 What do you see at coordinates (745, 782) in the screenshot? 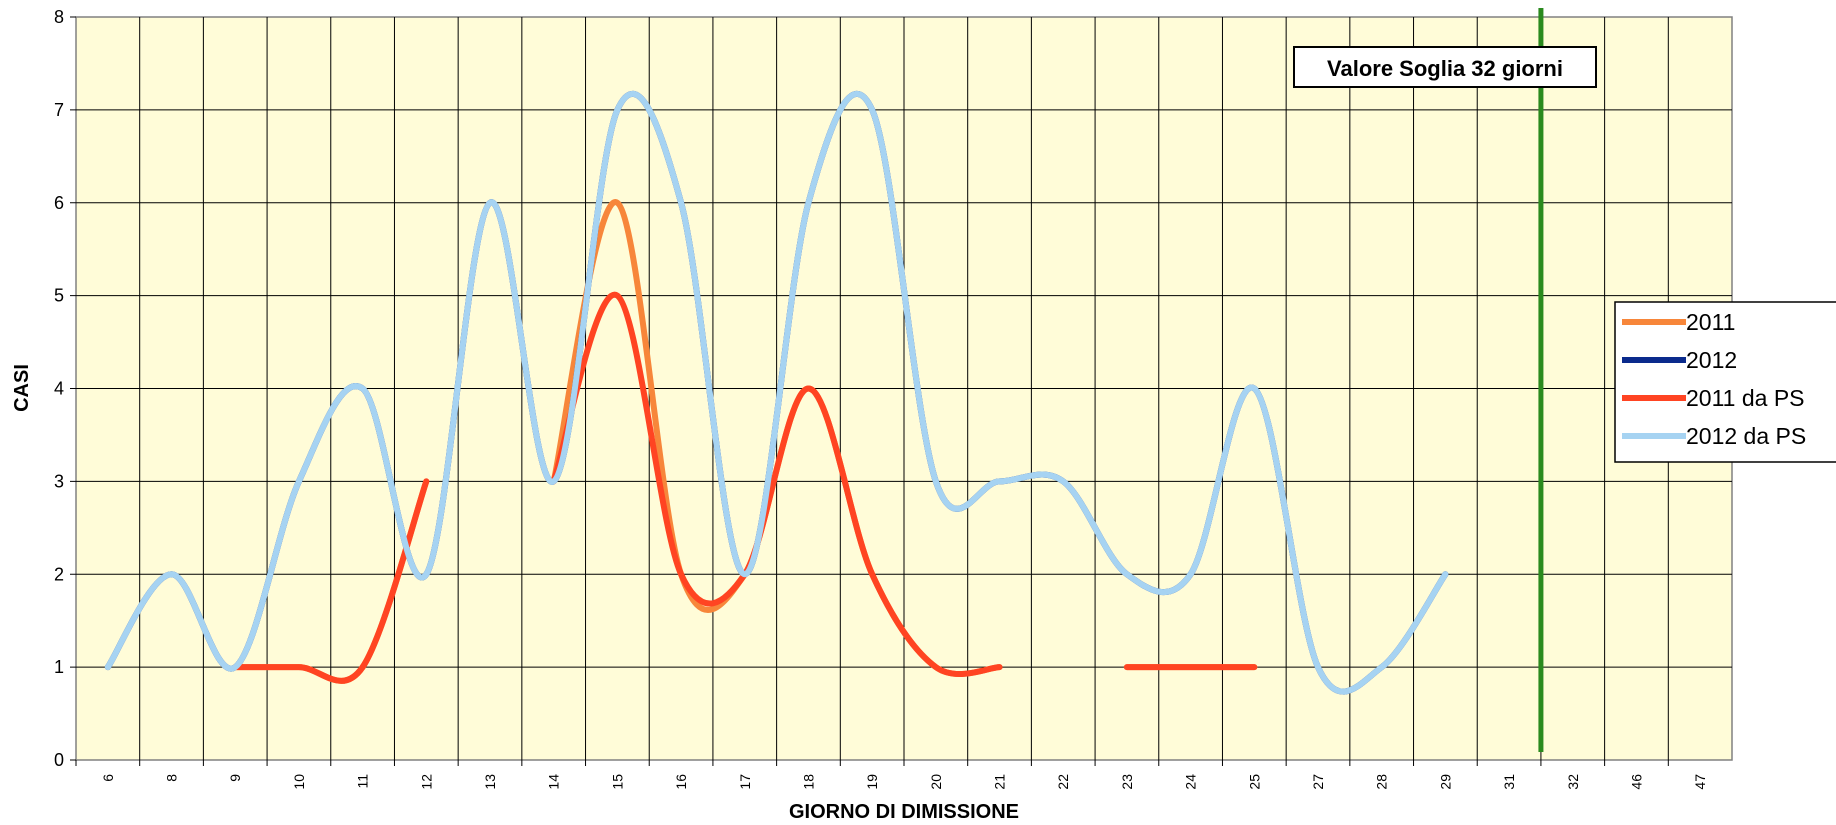
I see `x-tick-label: 17` at bounding box center [745, 782].